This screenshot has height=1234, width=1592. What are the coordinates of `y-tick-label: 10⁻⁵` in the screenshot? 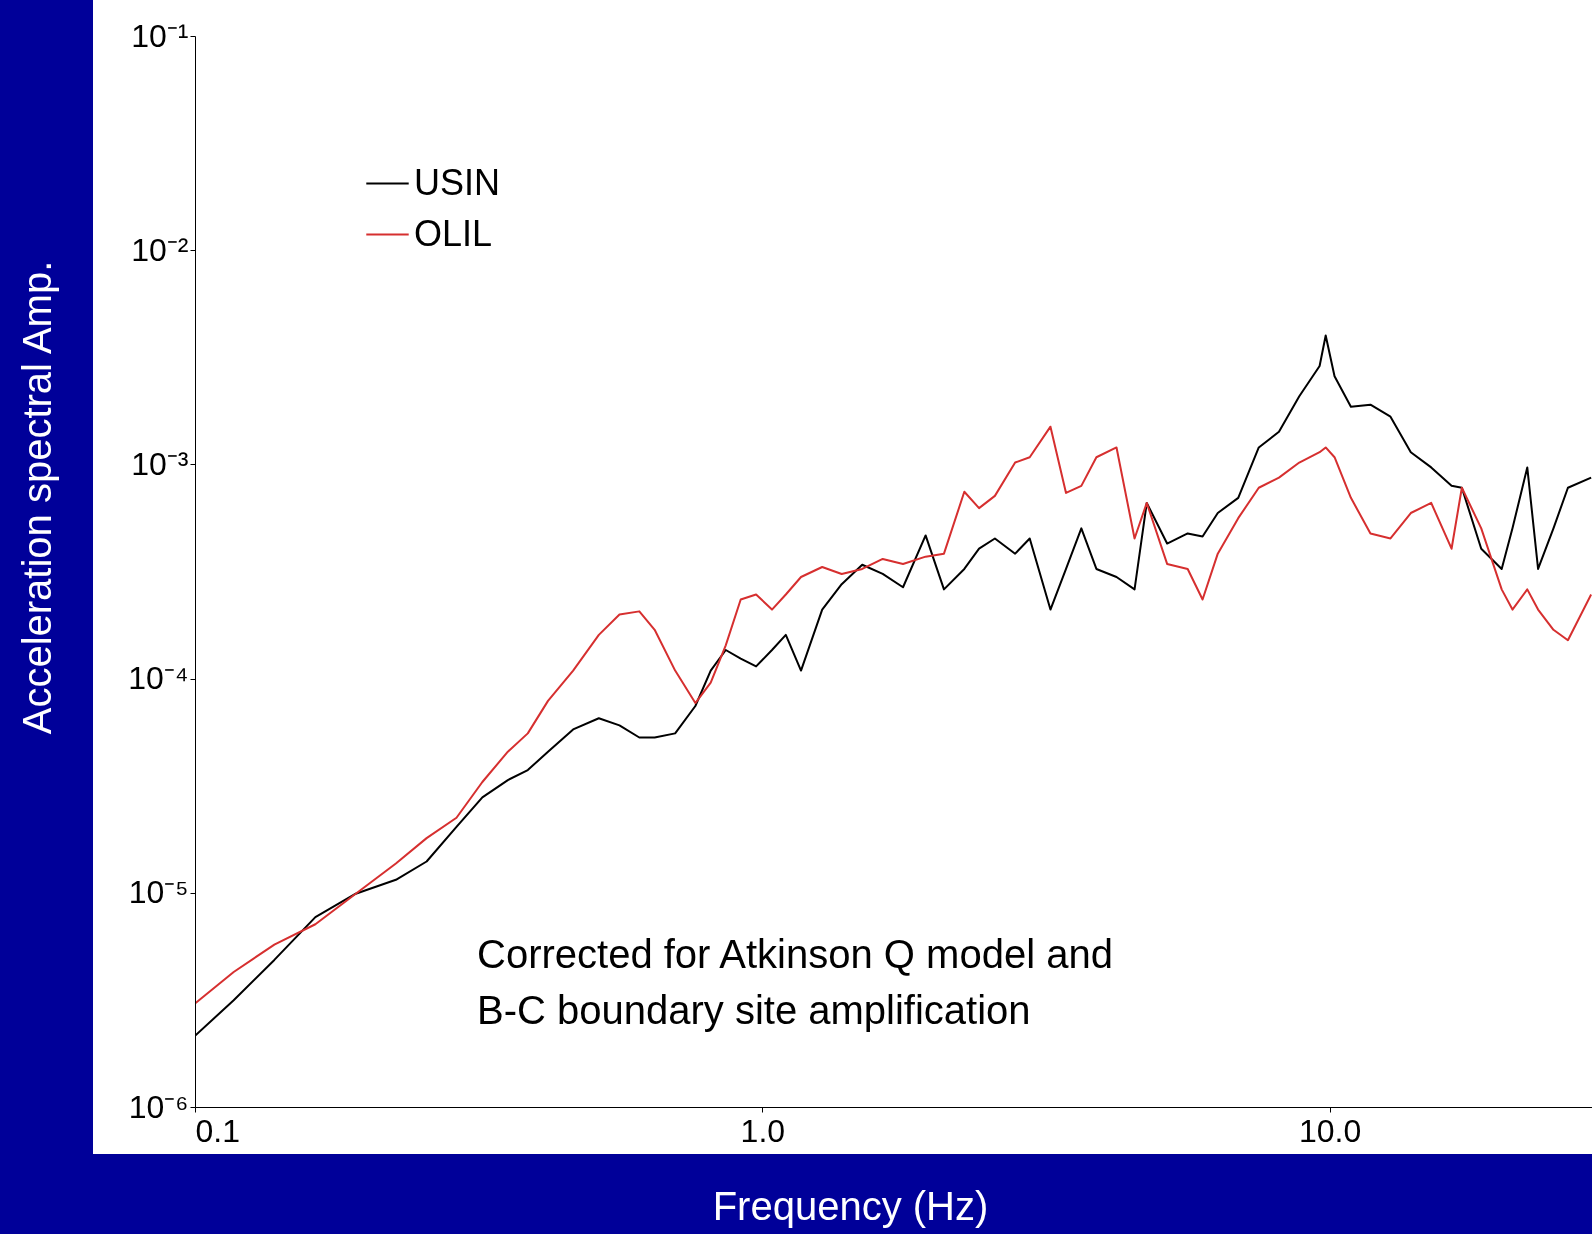 It's located at (158, 892).